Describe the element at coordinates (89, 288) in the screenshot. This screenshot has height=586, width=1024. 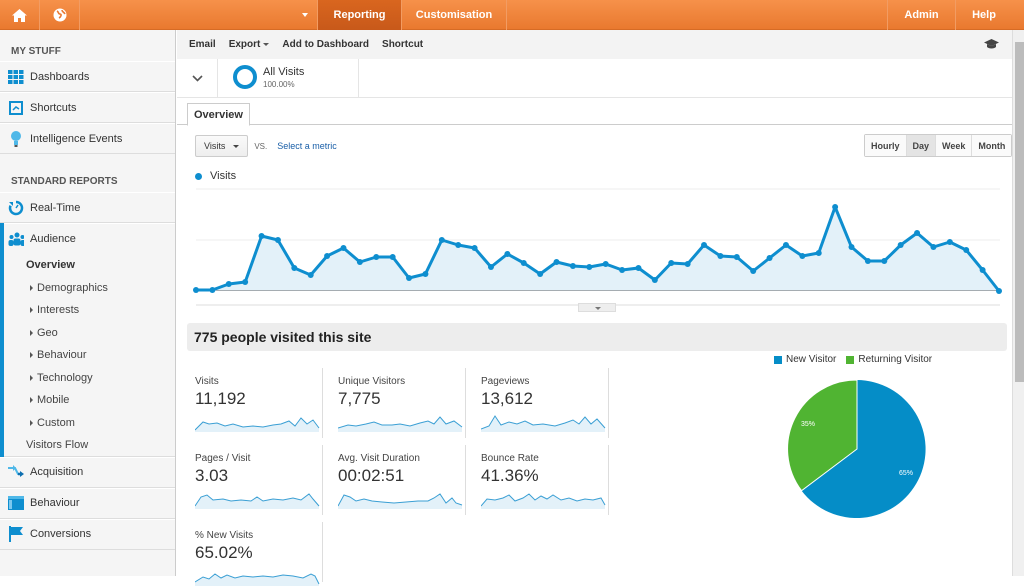
I see `sidebar-sub-demographics: Demographics` at that location.